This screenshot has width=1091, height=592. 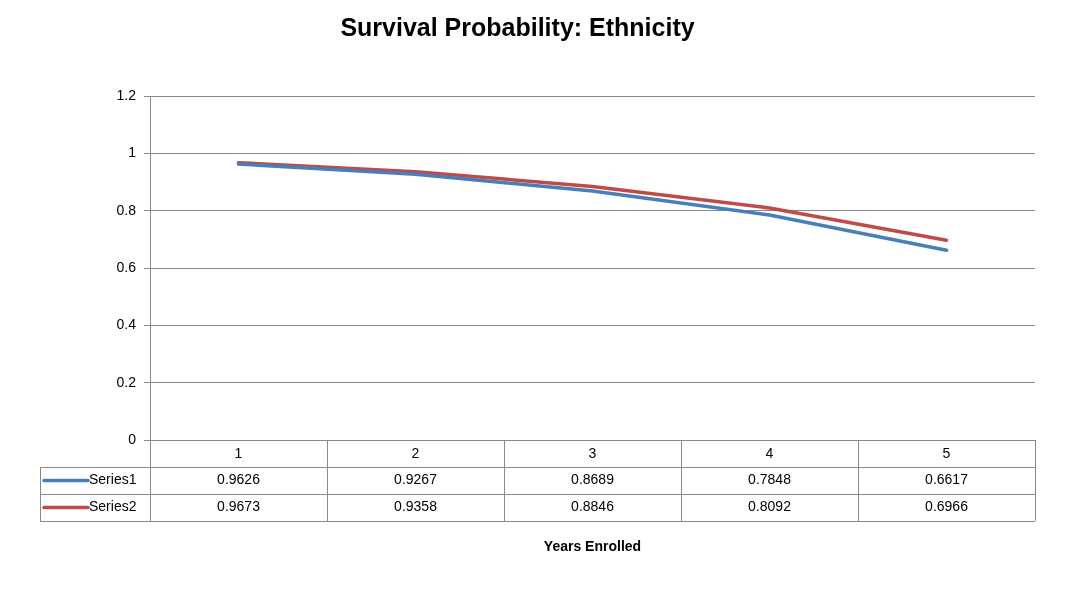 What do you see at coordinates (770, 506) in the screenshot?
I see `data-label: 0.8092` at bounding box center [770, 506].